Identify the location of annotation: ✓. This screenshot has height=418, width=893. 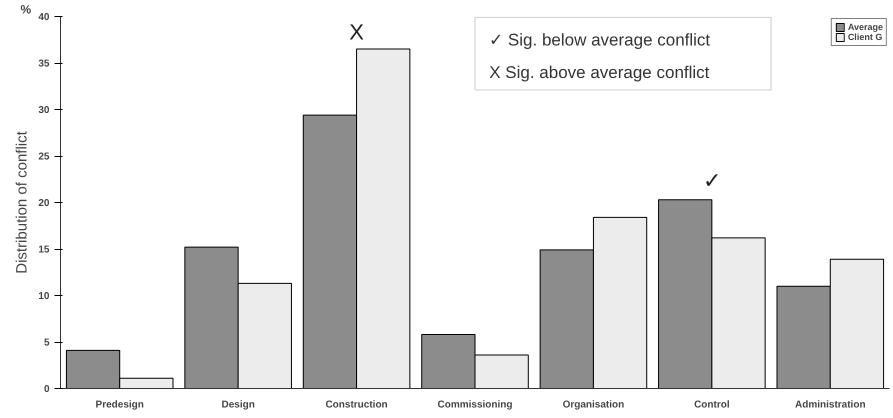
(711, 181).